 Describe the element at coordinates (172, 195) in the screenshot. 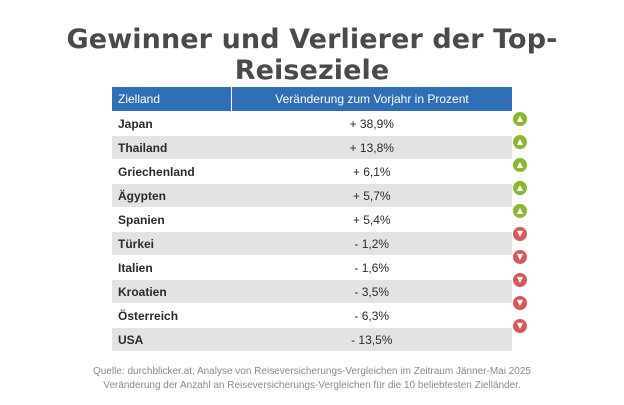

I see `country-cell: Ägypten` at that location.